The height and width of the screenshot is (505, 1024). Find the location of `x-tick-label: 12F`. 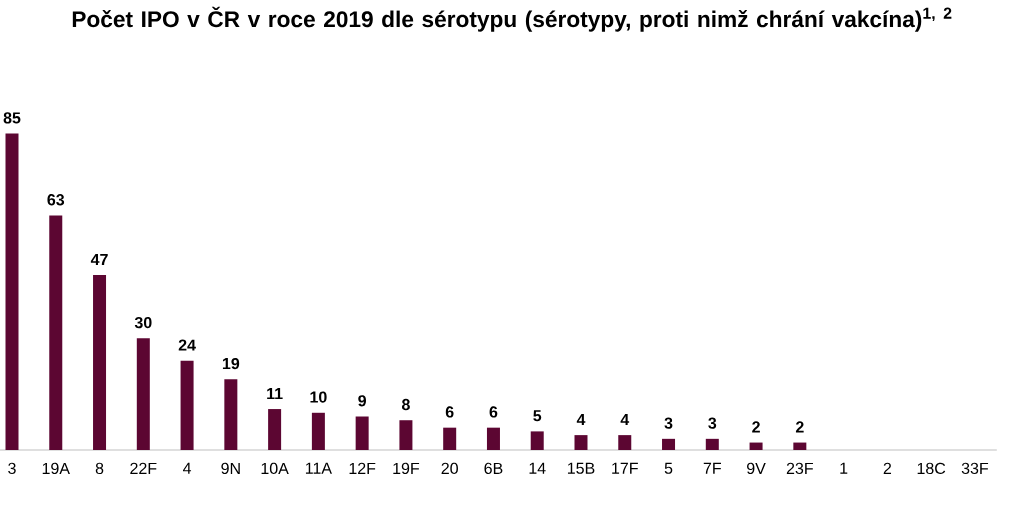

x-tick-label: 12F is located at coordinates (362, 468).